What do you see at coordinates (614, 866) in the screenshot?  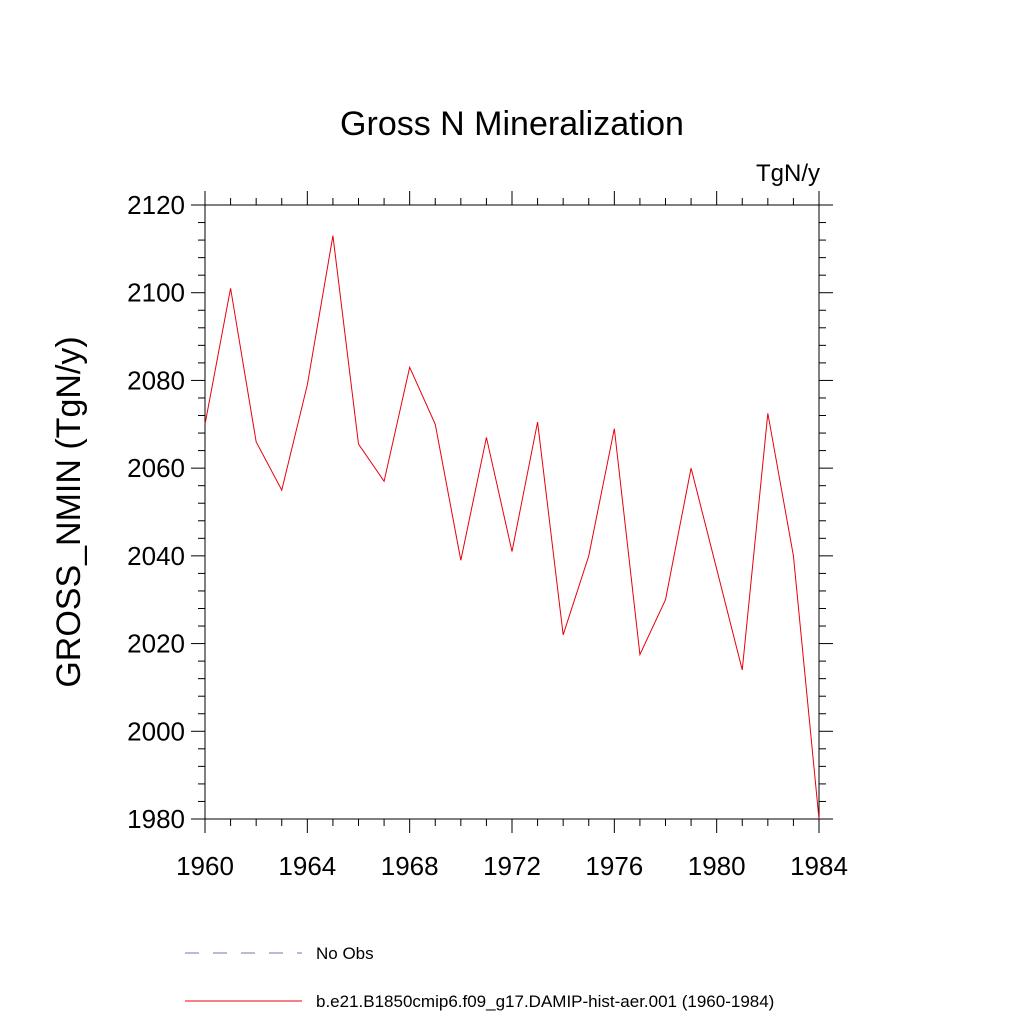 I see `x-tick-label: 1976` at bounding box center [614, 866].